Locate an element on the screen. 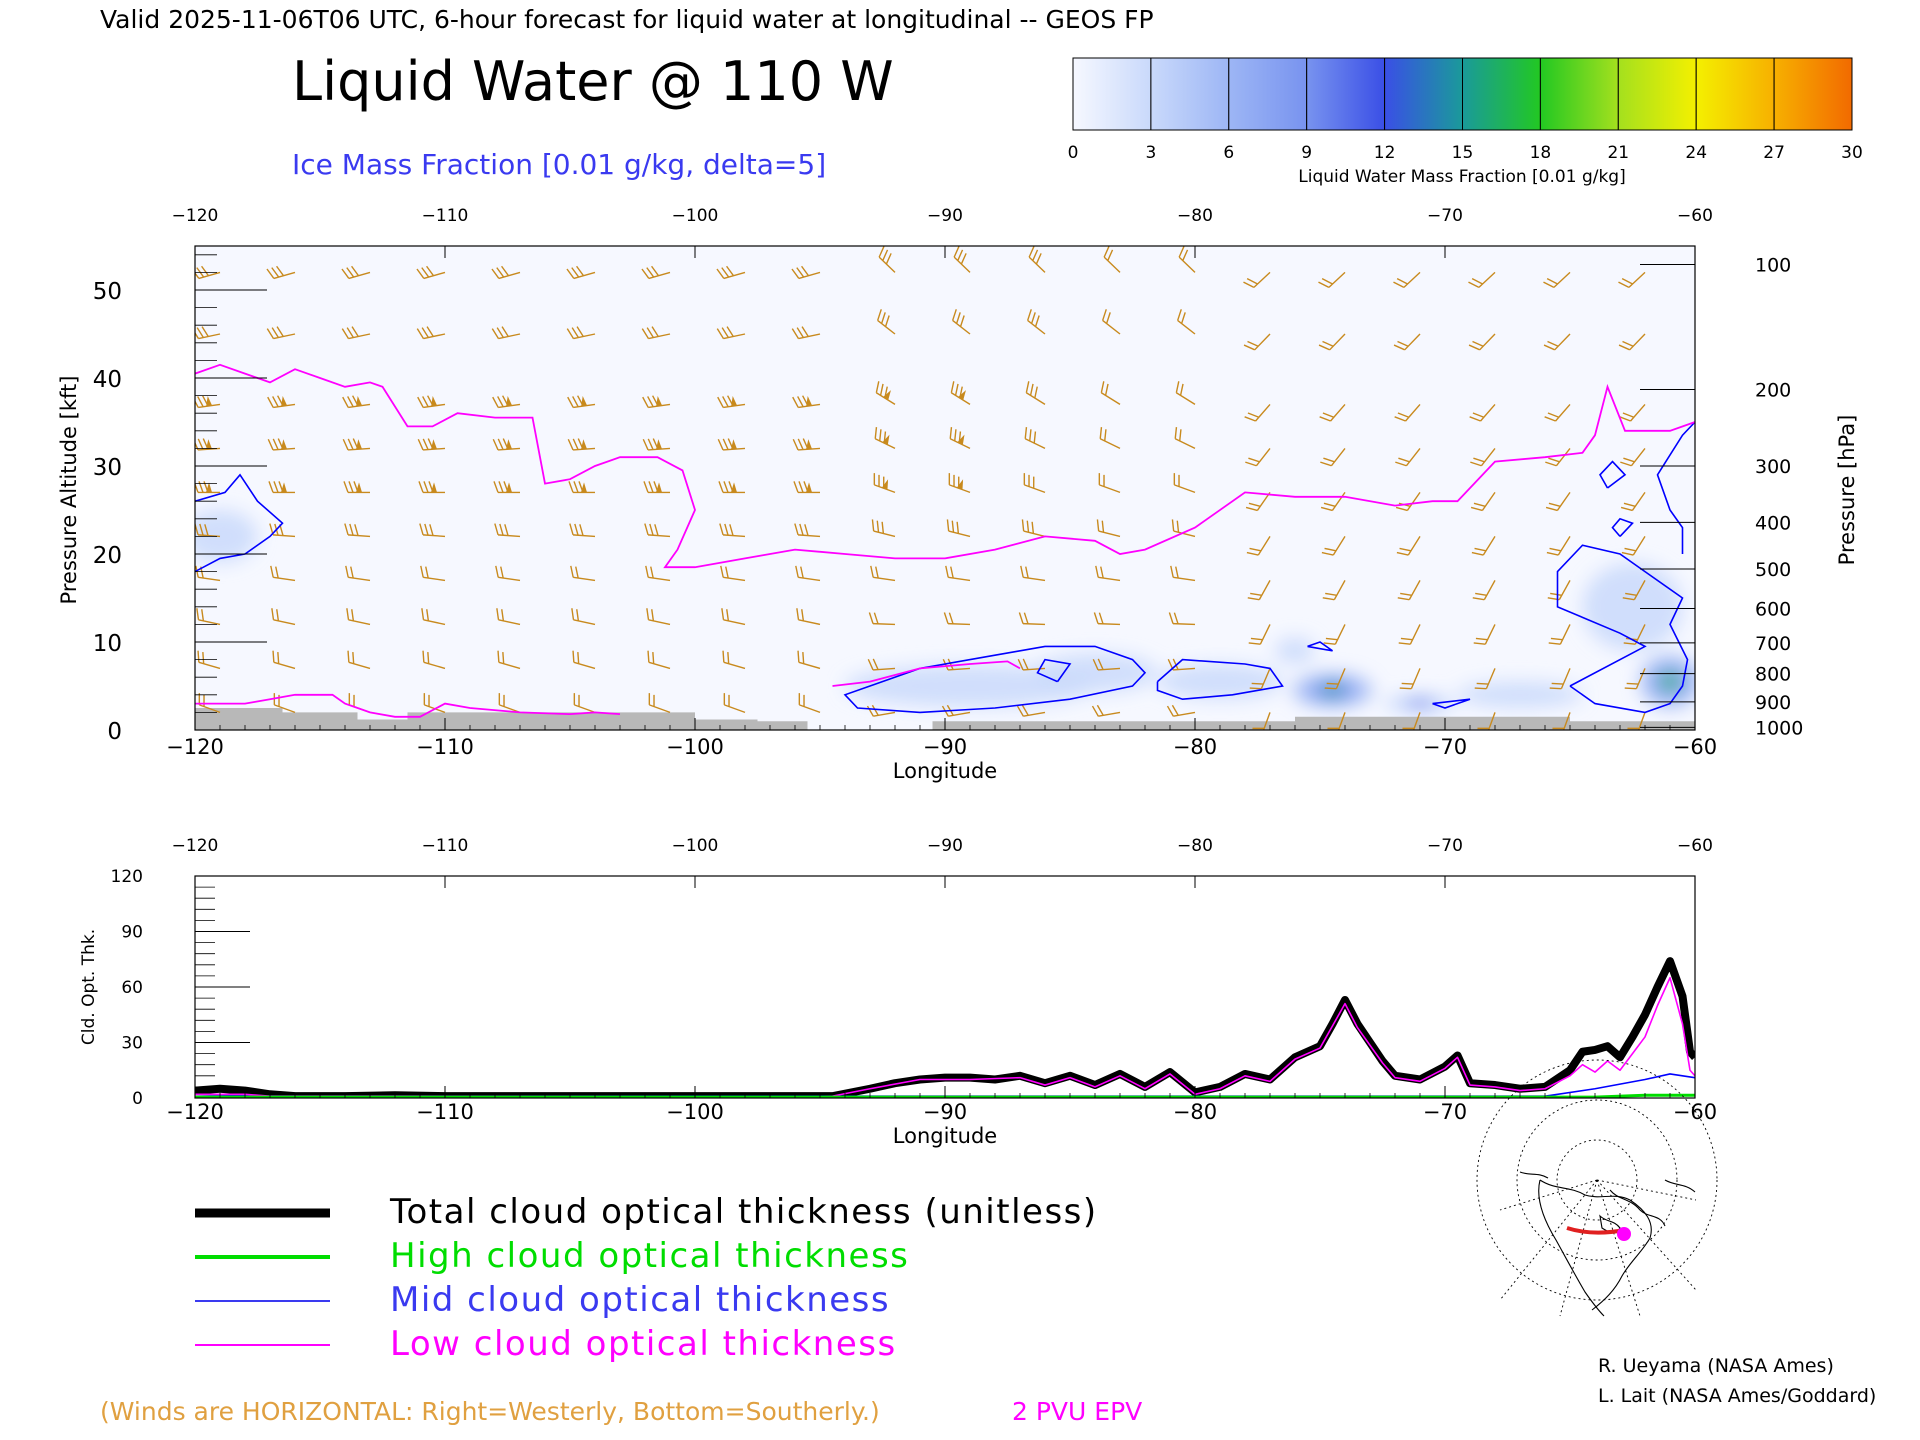 The width and height of the screenshot is (1920, 1440). upper-ylabel: Pressure Altitude [kft] is located at coordinates (69, 490).